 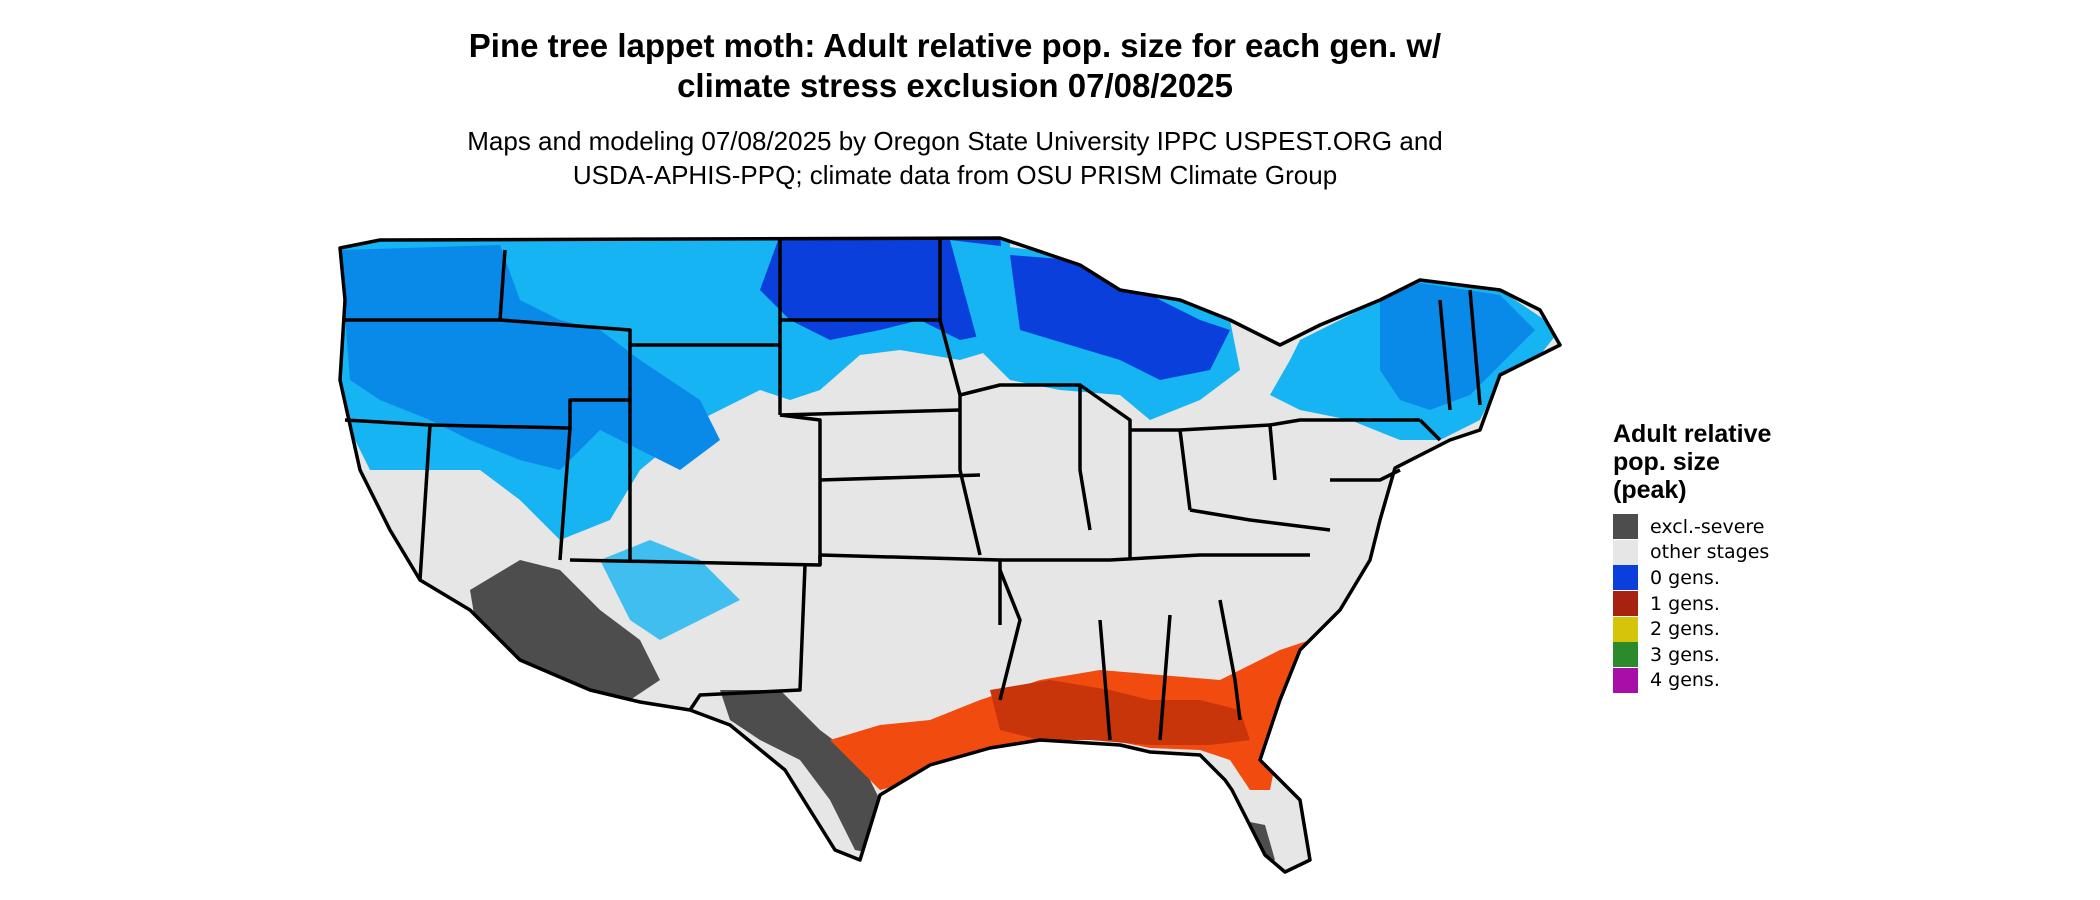 I want to click on legend-label: 3 gens., so click(x=1685, y=654).